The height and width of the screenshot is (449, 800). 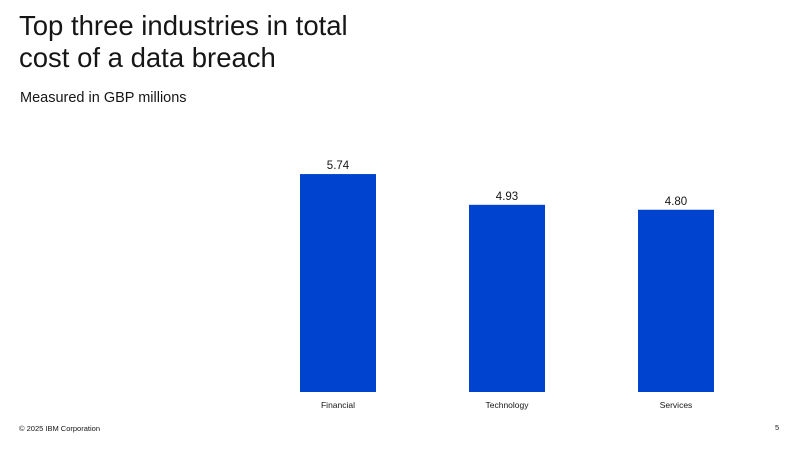 What do you see at coordinates (777, 427) in the screenshot?
I see `page-number: 5` at bounding box center [777, 427].